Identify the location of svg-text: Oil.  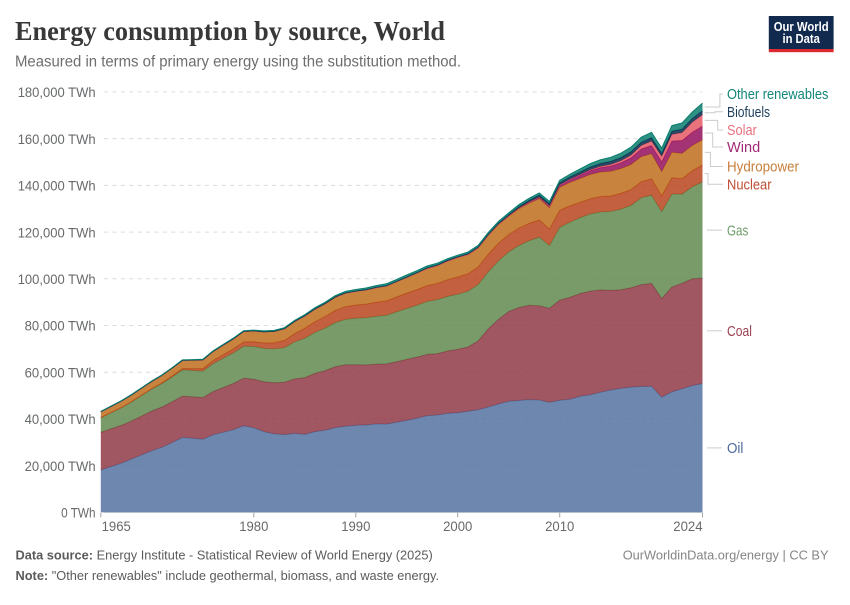
(735, 449).